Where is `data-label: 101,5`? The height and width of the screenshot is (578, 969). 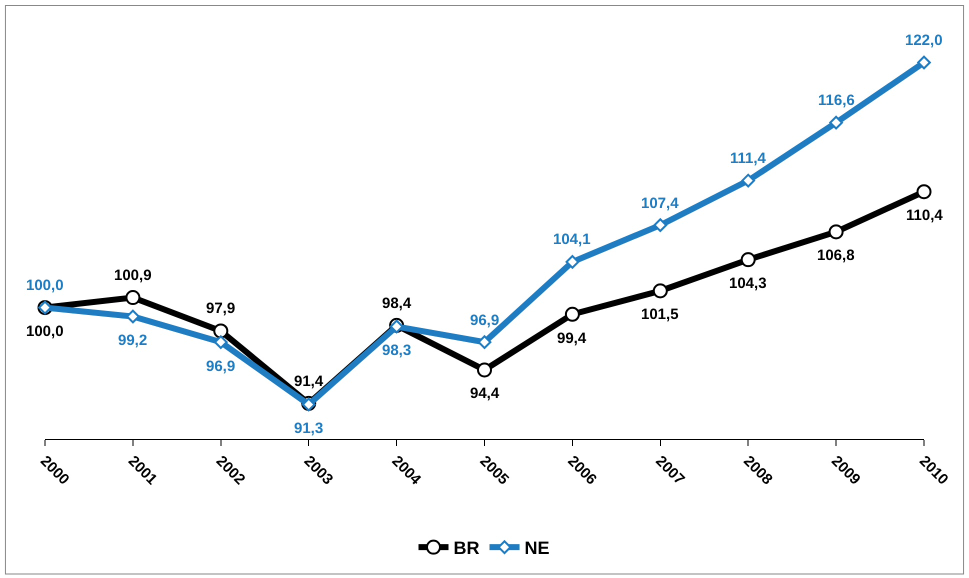 data-label: 101,5 is located at coordinates (660, 314).